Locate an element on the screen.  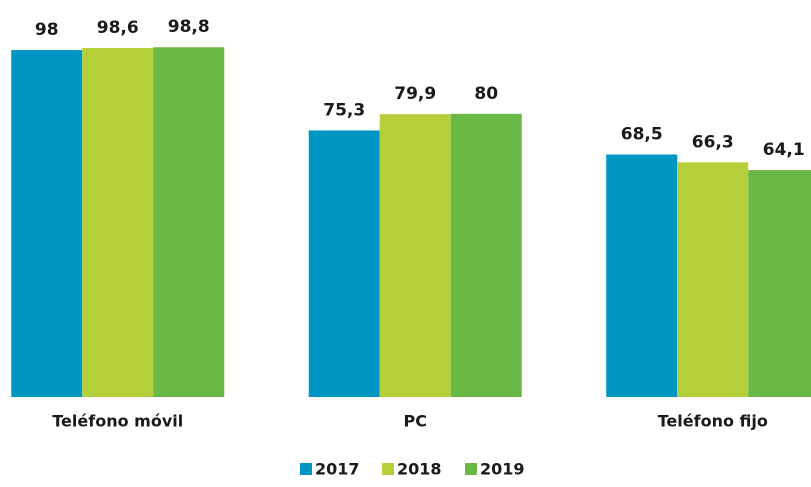
x-tick-label: PC is located at coordinates (415, 421).